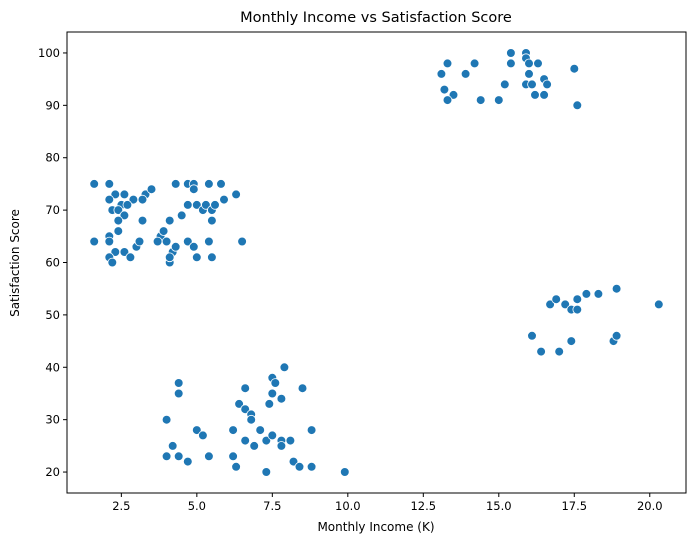 The height and width of the screenshot is (545, 695). I want to click on x-axis: 2.5 5.0 7.5 10.0 12.5 15.0 17.5 20.0, so click(387, 503).